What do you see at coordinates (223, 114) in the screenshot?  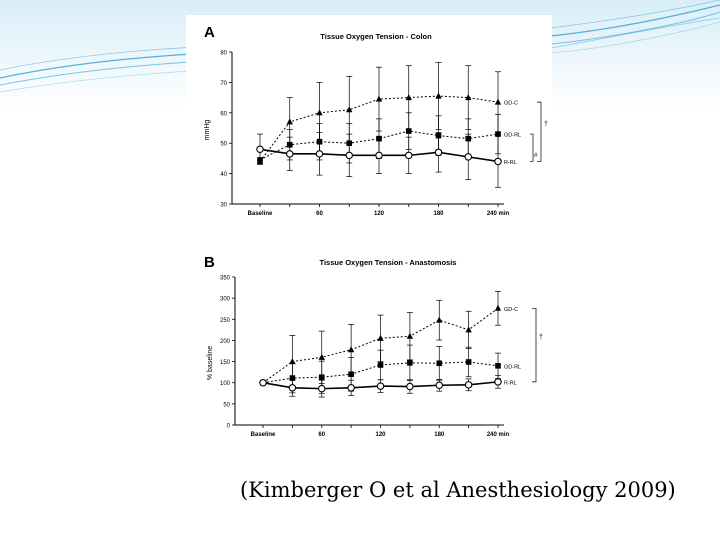 I see `y-tick-label: 60` at bounding box center [223, 114].